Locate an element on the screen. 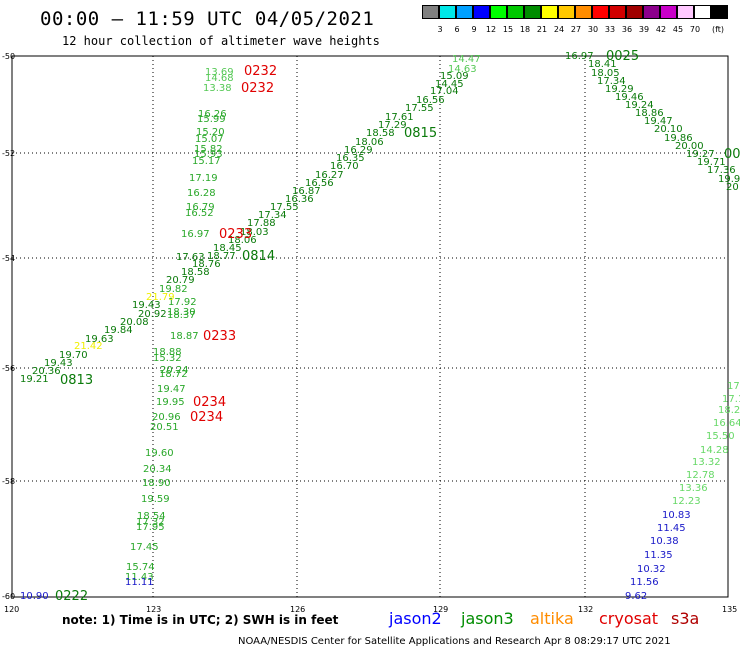  legend-entry-altika: altika is located at coordinates (552, 618).